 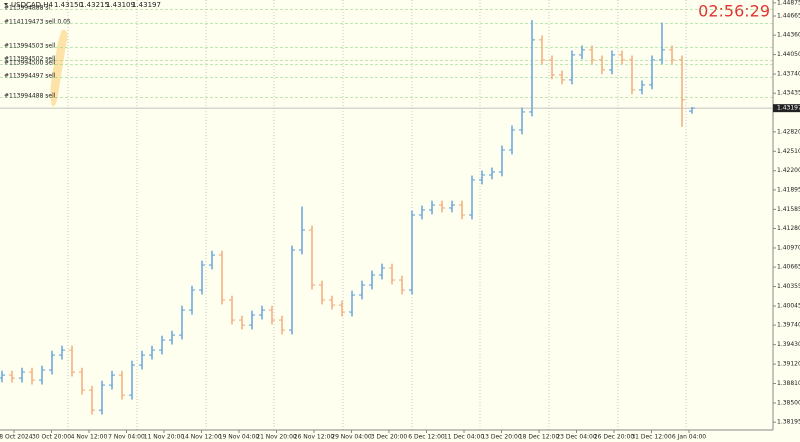 I want to click on x-tick-label: 11 Nov 20:00, so click(x=164, y=437).